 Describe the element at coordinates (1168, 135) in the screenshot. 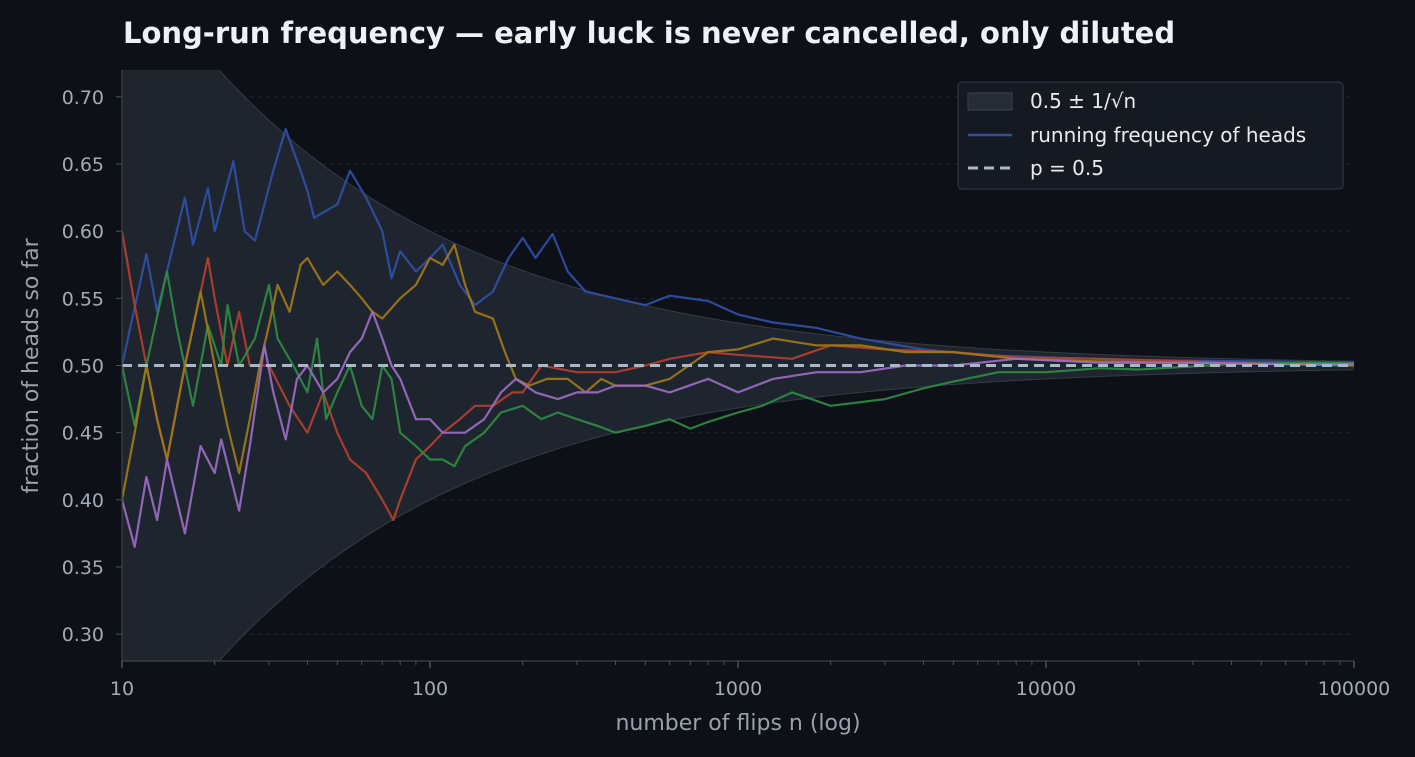

I see `legend-label: running frequency of heads` at that location.